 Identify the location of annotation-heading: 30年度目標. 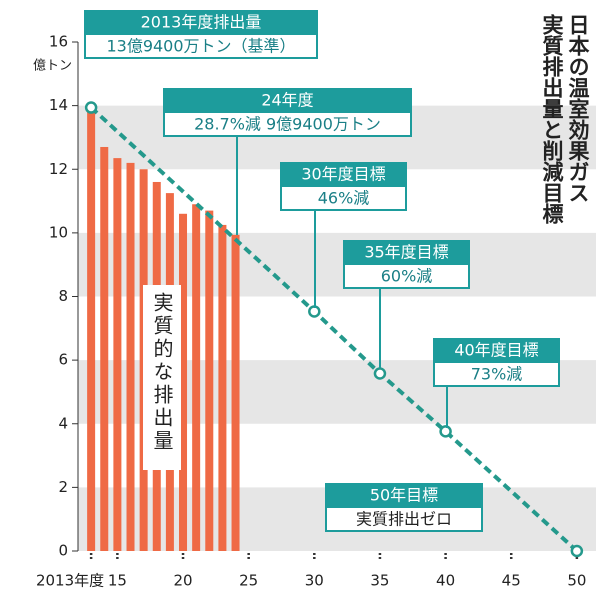
(343, 174).